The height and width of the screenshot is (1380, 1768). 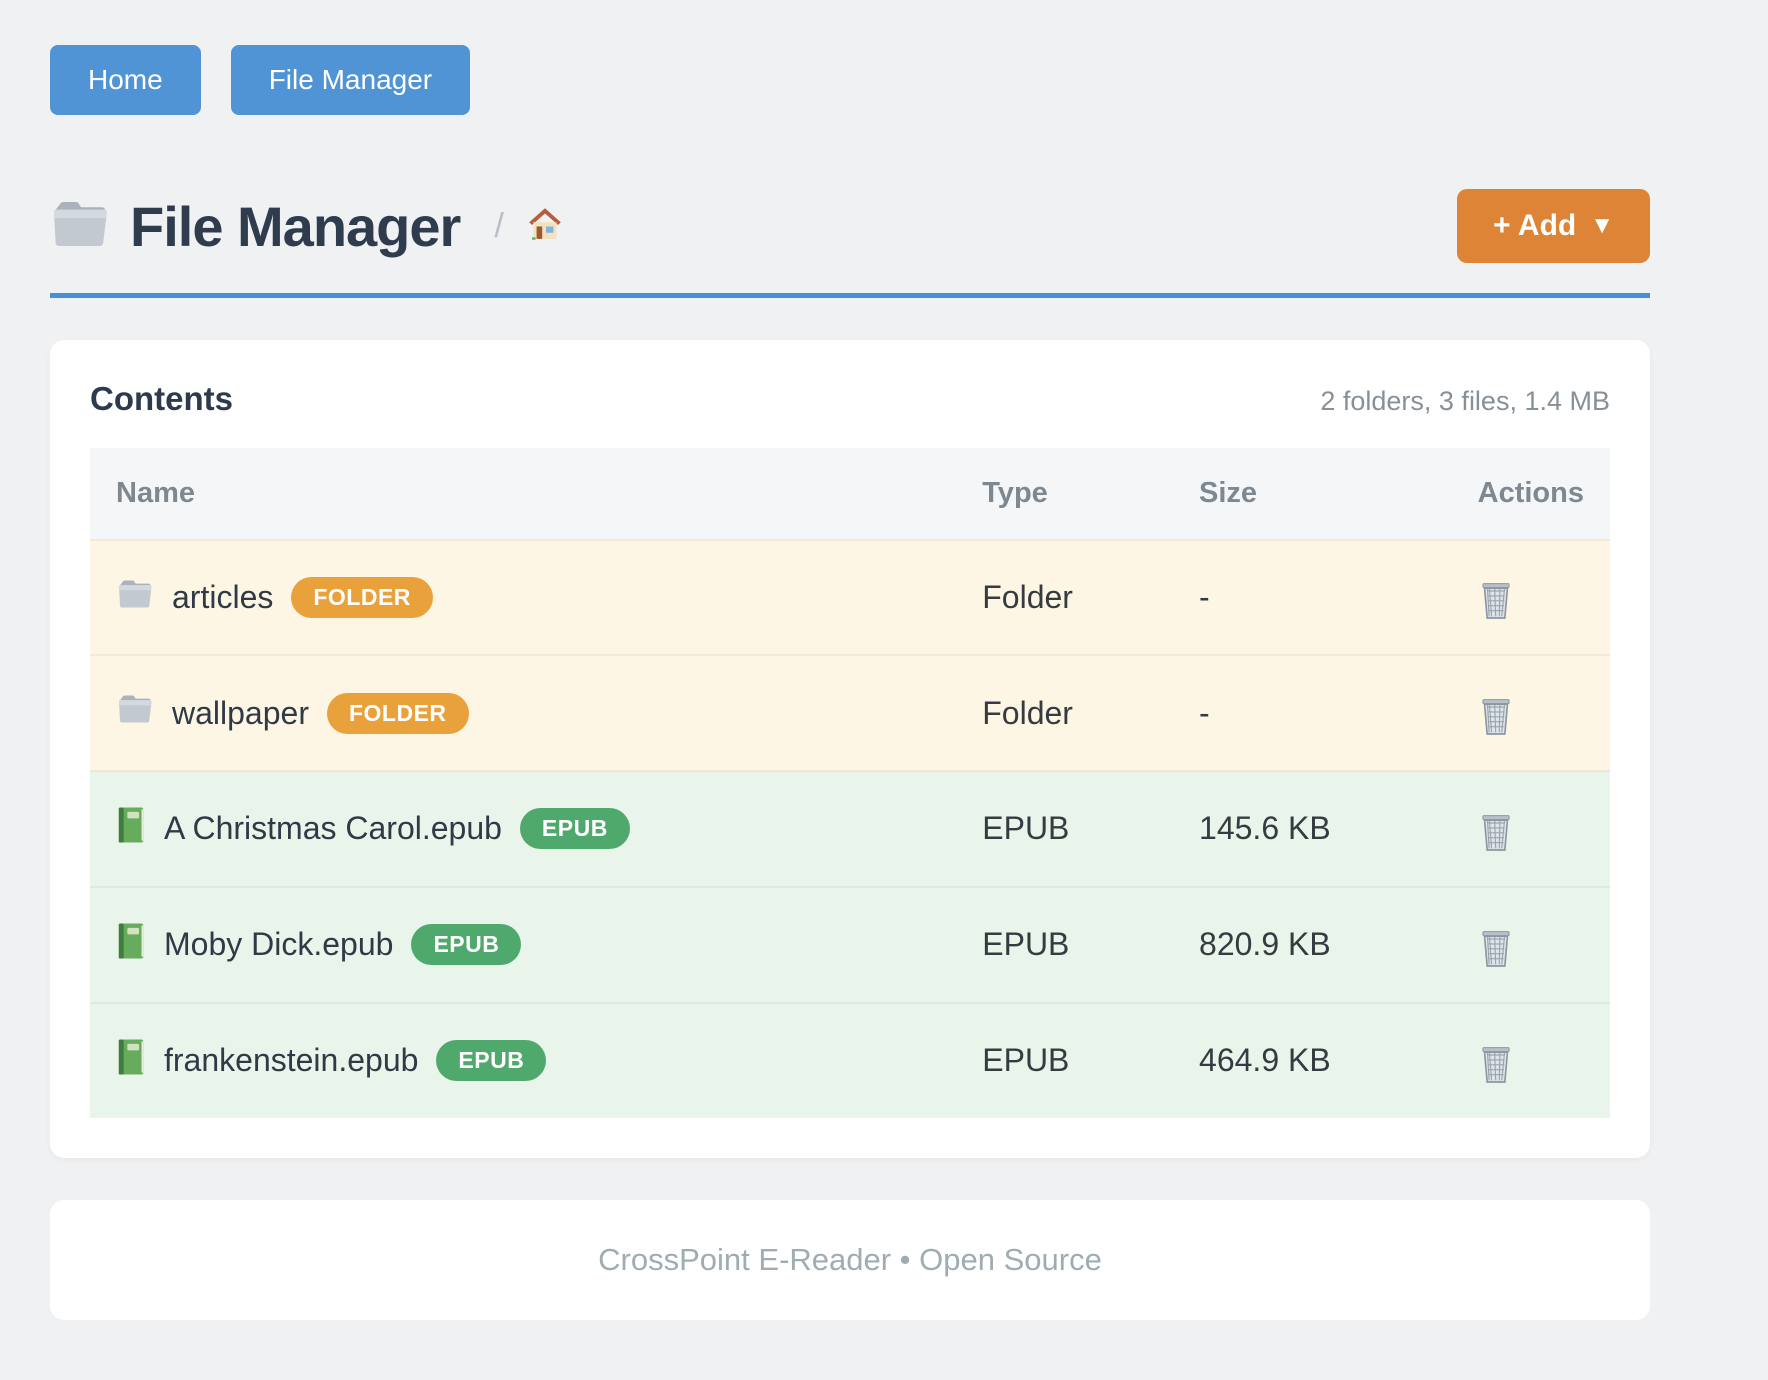 What do you see at coordinates (295, 226) in the screenshot?
I see `page-title: File Manager` at bounding box center [295, 226].